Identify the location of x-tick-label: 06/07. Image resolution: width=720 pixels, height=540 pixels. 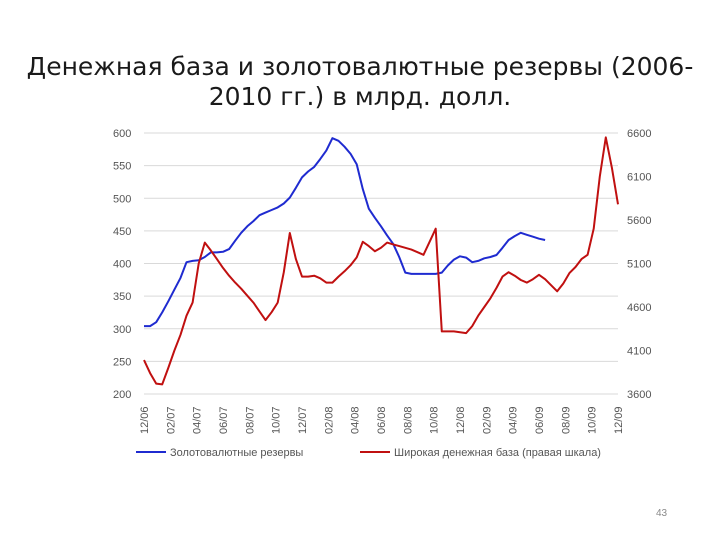
(224, 420).